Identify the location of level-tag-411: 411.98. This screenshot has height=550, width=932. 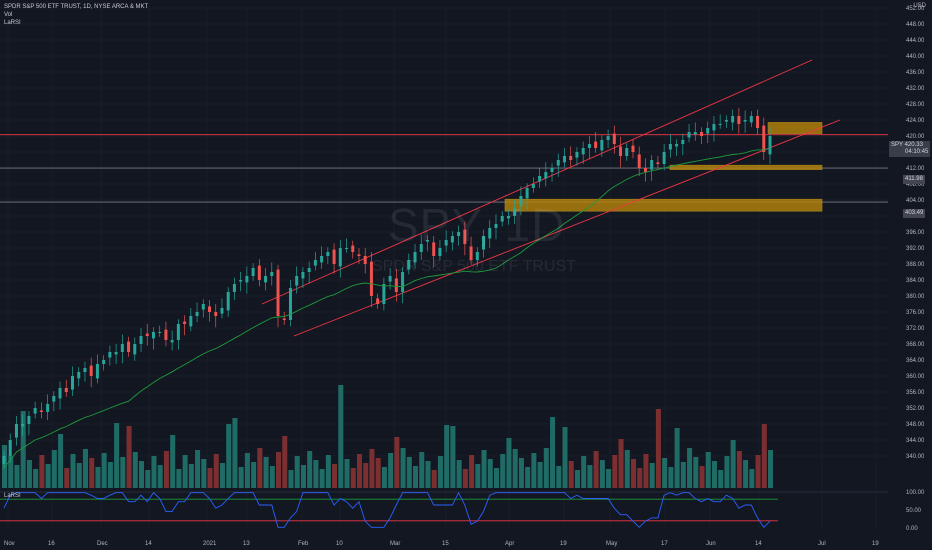
(914, 179).